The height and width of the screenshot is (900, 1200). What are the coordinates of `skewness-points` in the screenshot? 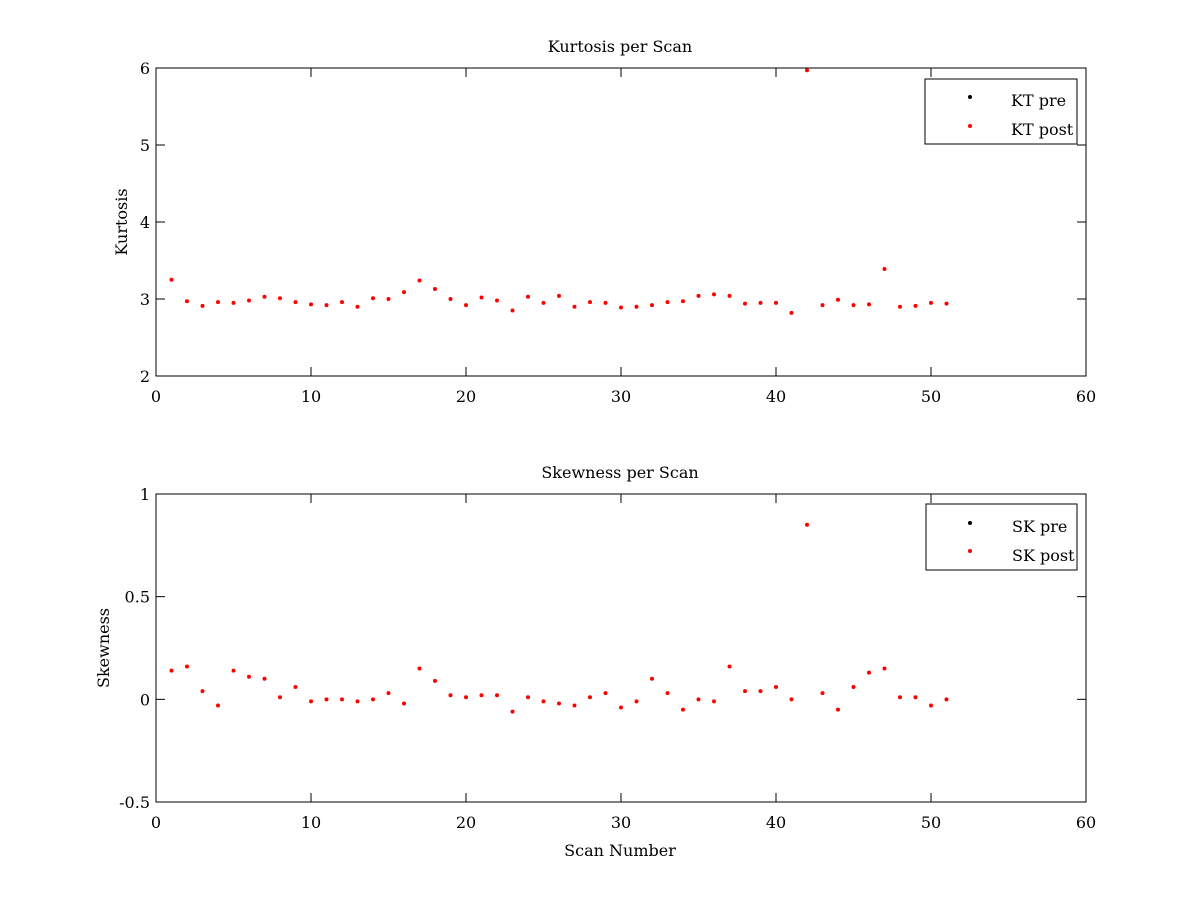 It's located at (559, 618).